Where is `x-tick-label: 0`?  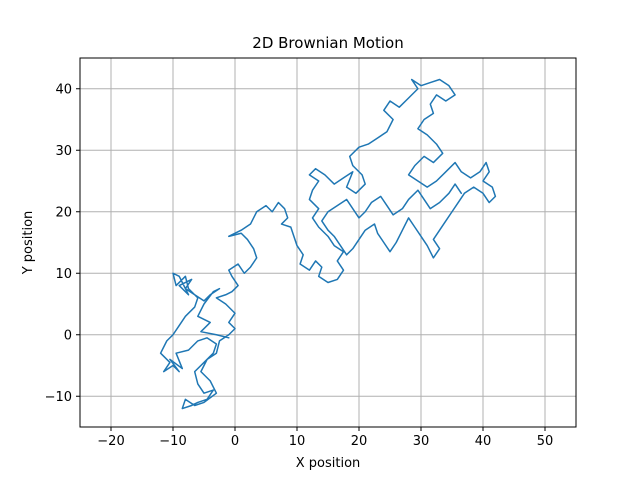 x-tick-label: 0 is located at coordinates (235, 441).